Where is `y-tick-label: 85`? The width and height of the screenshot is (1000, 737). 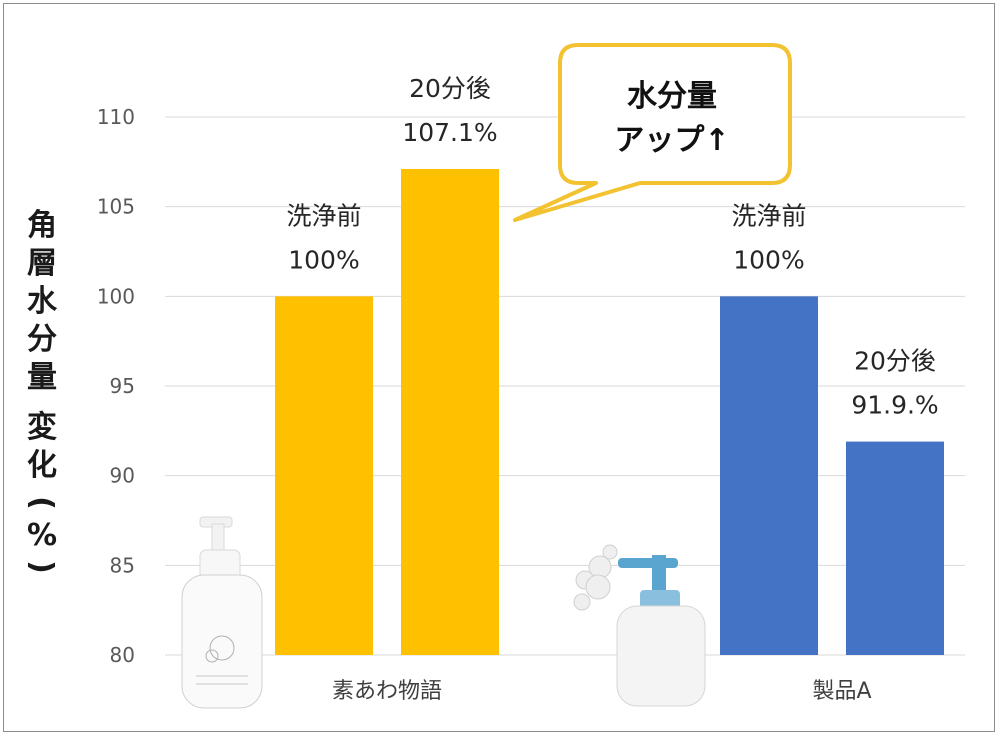
y-tick-label: 85 is located at coordinates (122, 565).